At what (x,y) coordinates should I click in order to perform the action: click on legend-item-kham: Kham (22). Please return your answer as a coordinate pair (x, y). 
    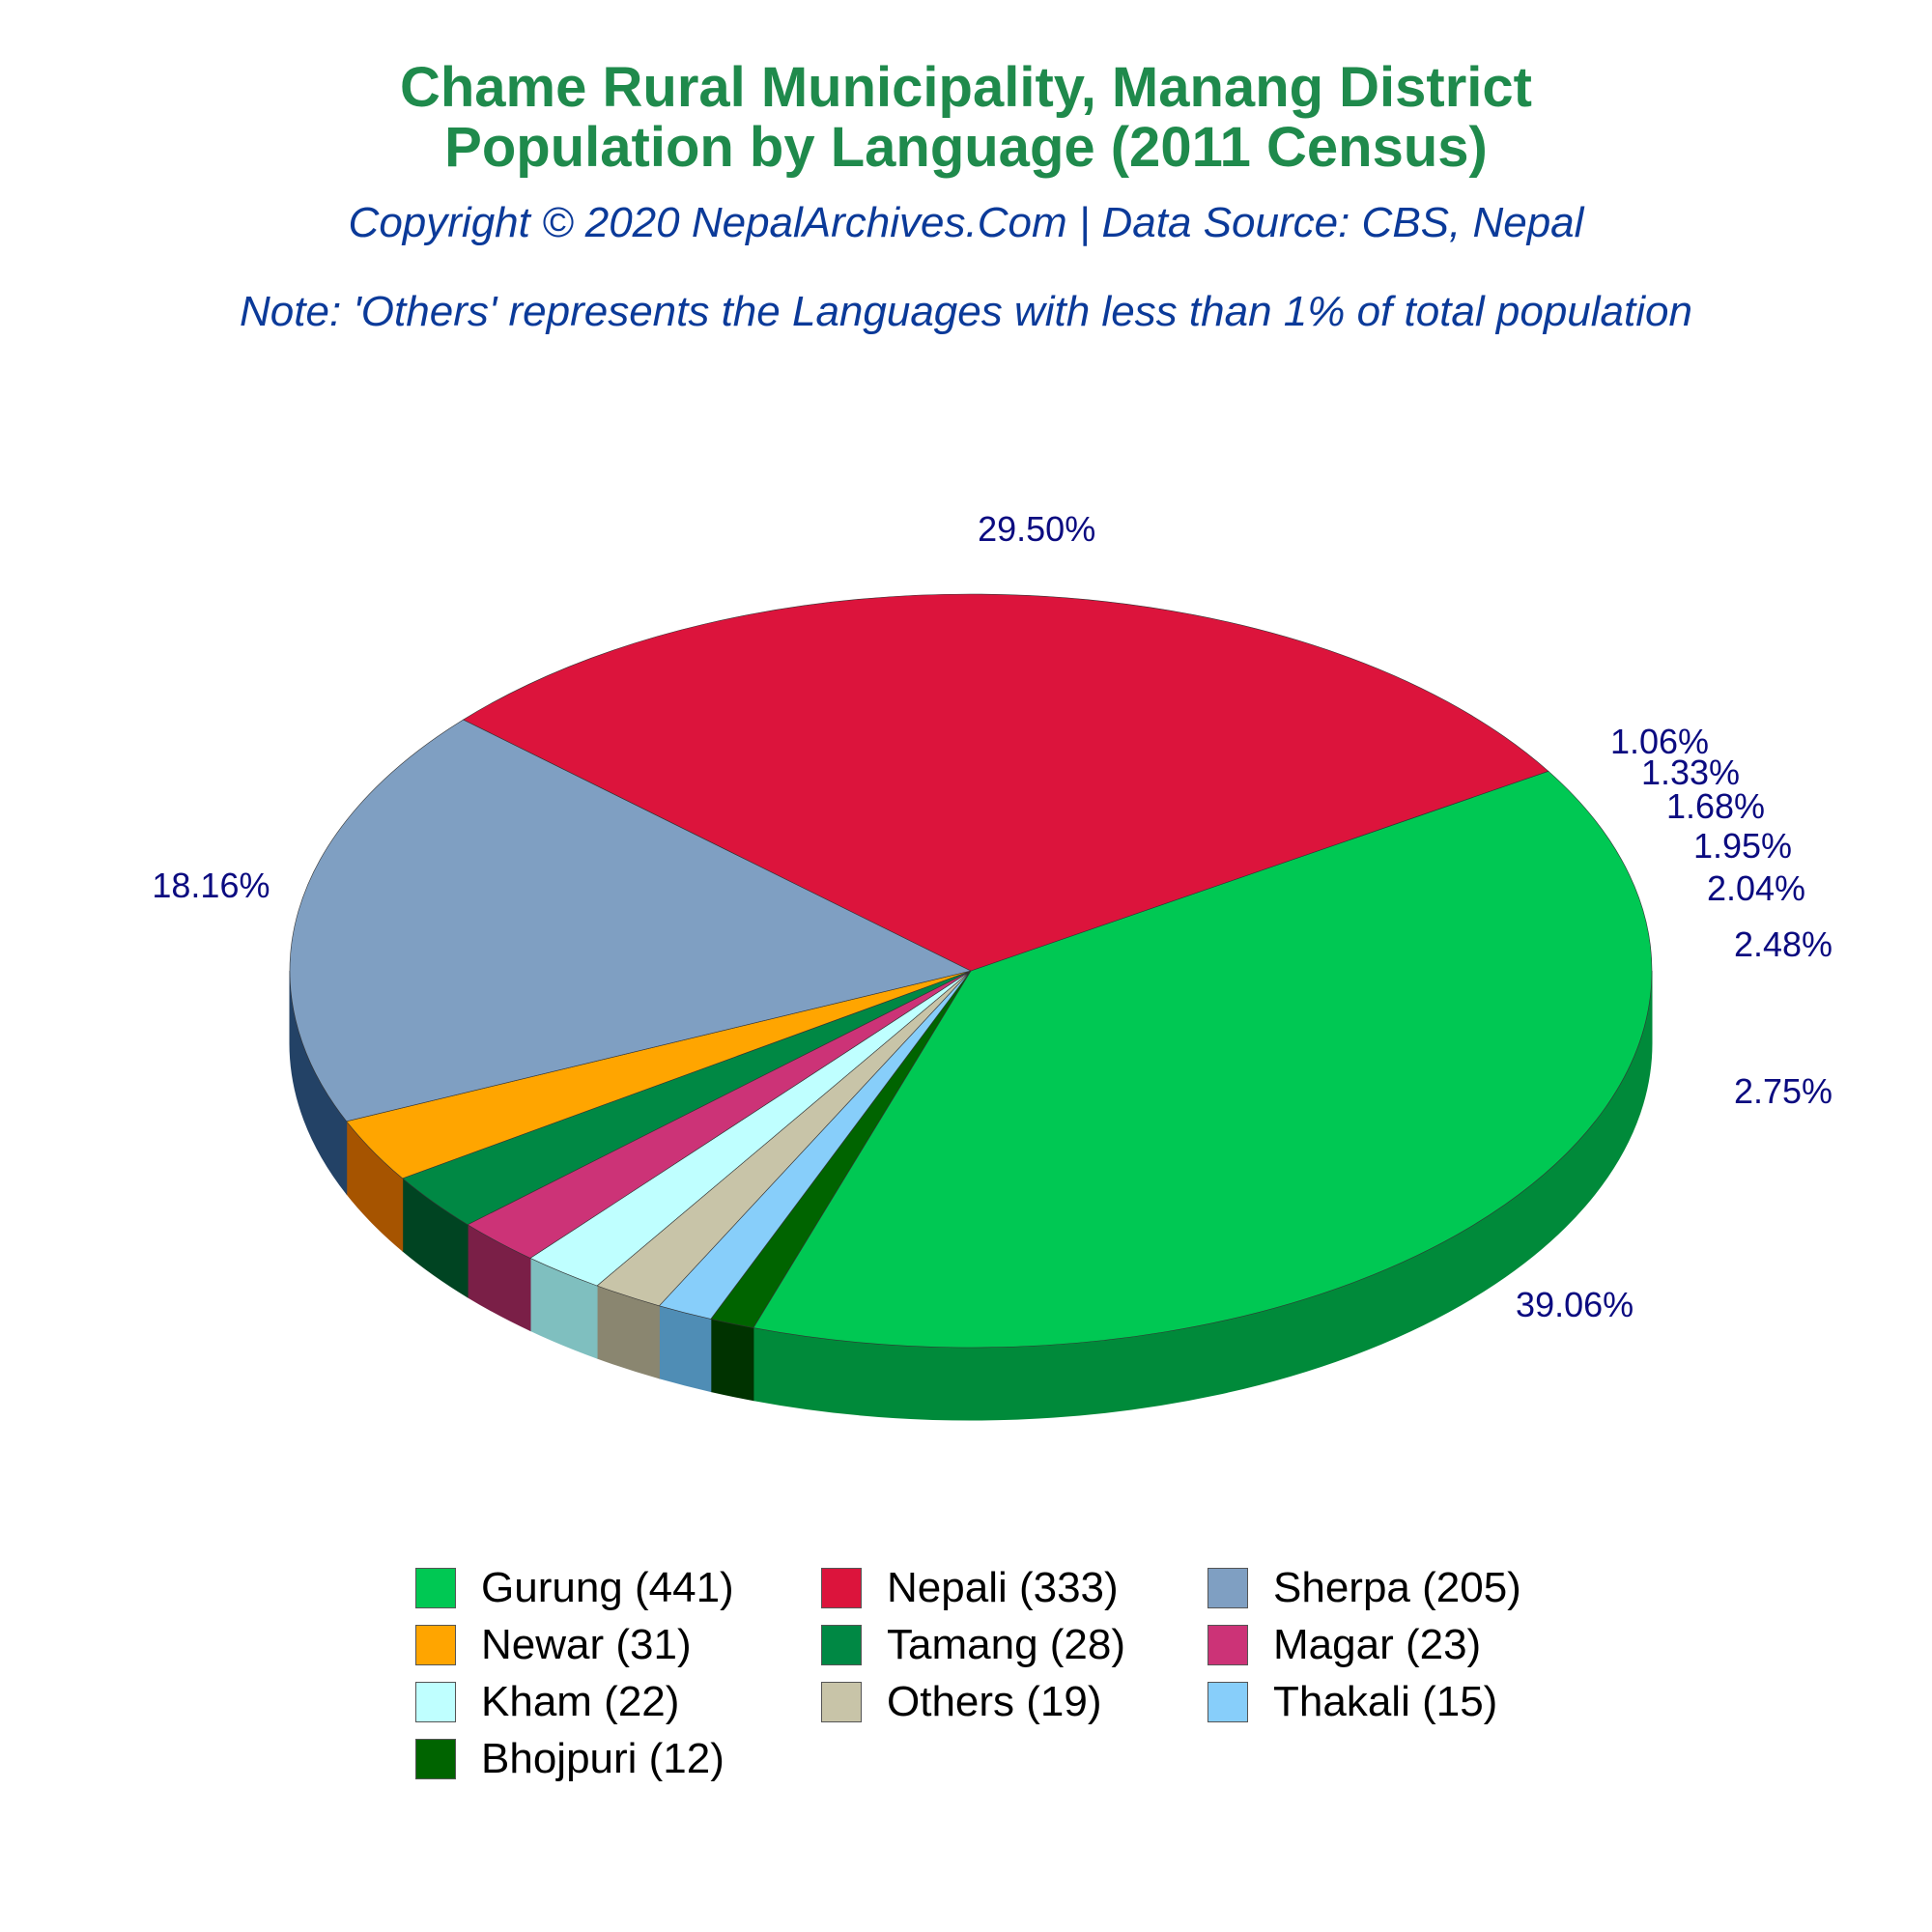
    Looking at the image, I should click on (618, 1701).